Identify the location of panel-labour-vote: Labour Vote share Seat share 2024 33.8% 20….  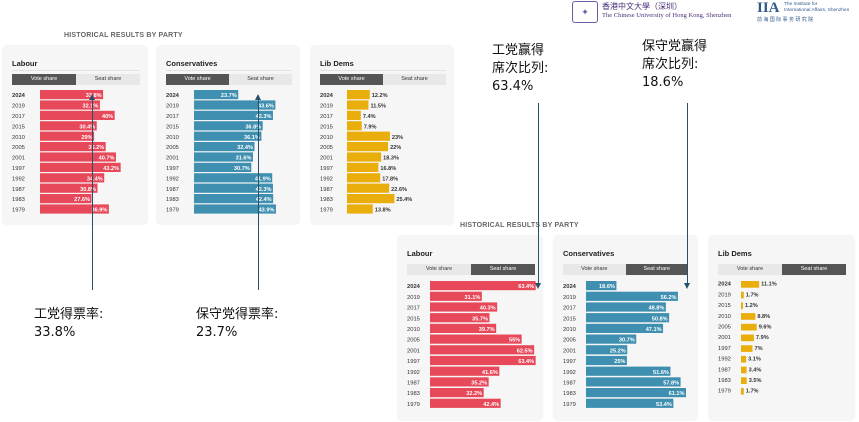
(75, 135).